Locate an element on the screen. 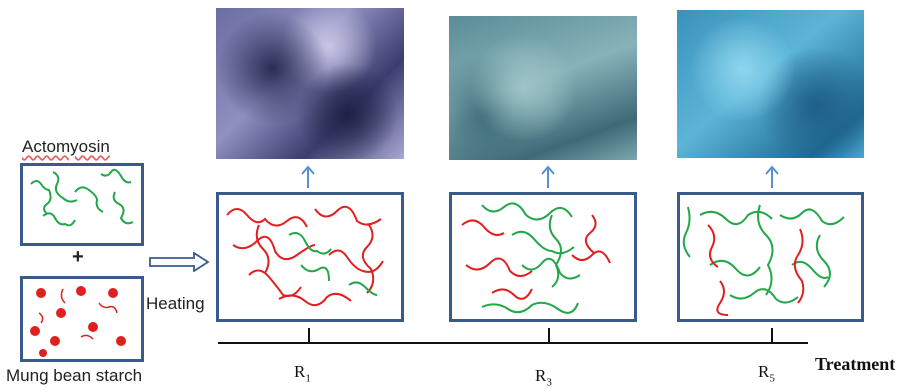  network-box-r3 is located at coordinates (543, 257).